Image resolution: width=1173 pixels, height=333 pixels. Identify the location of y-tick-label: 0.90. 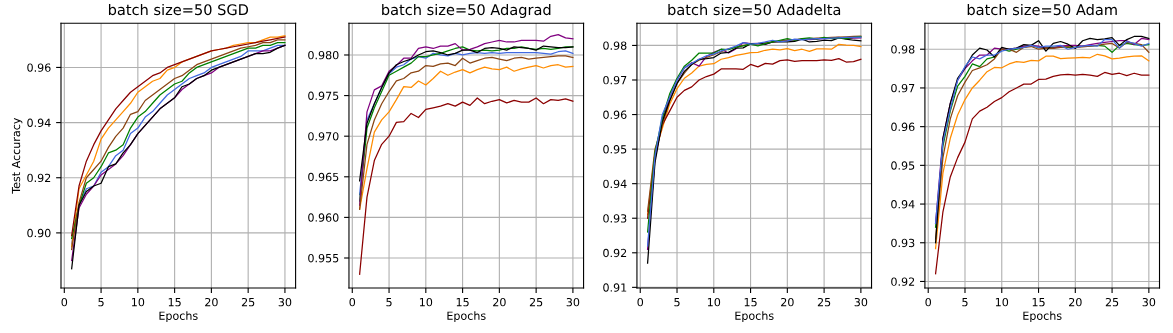
(39, 233).